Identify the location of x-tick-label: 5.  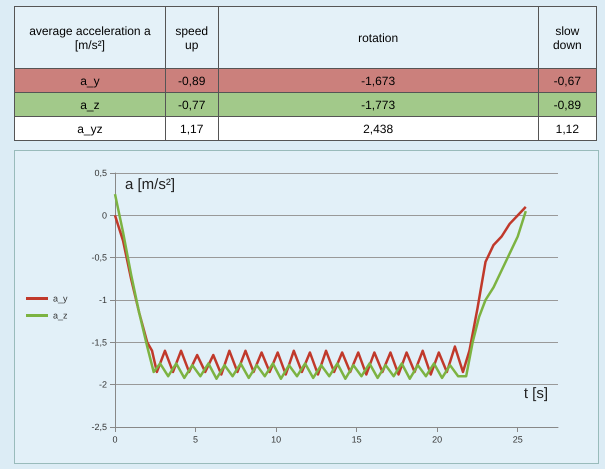
(195, 439).